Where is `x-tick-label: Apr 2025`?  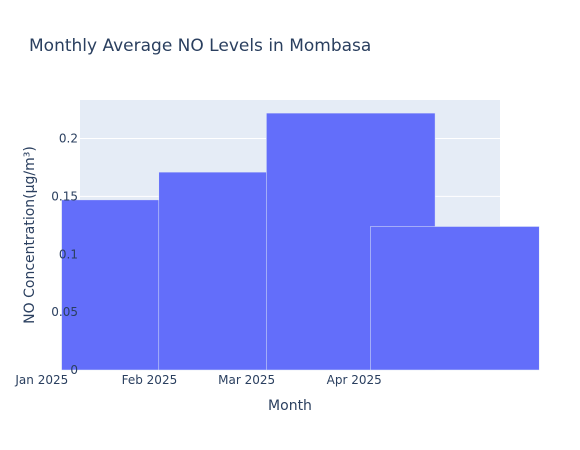 x-tick-label: Apr 2025 is located at coordinates (354, 380).